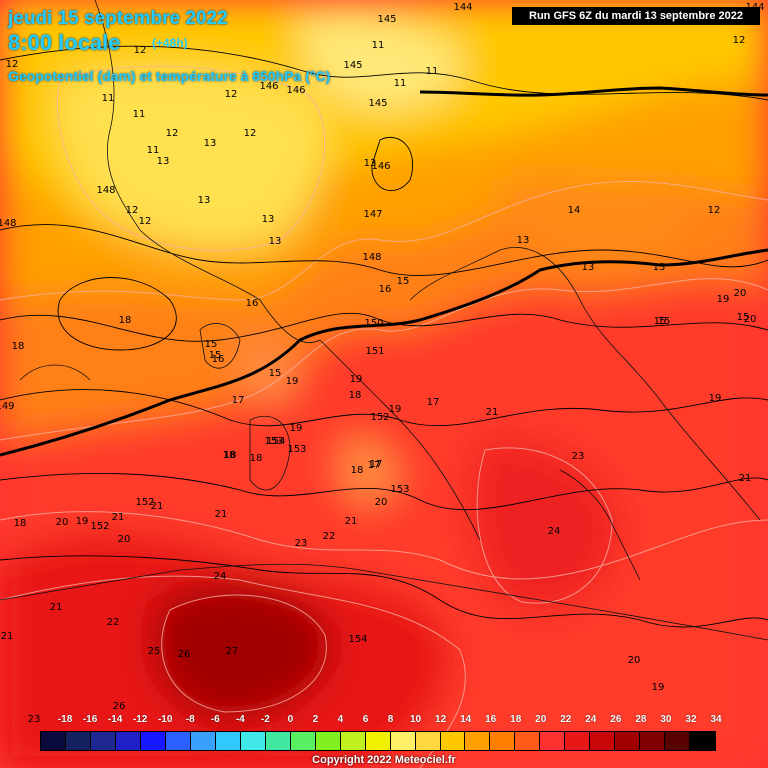 The width and height of the screenshot is (768, 768). What do you see at coordinates (666, 719) in the screenshot?
I see `scale-tick-label: 30` at bounding box center [666, 719].